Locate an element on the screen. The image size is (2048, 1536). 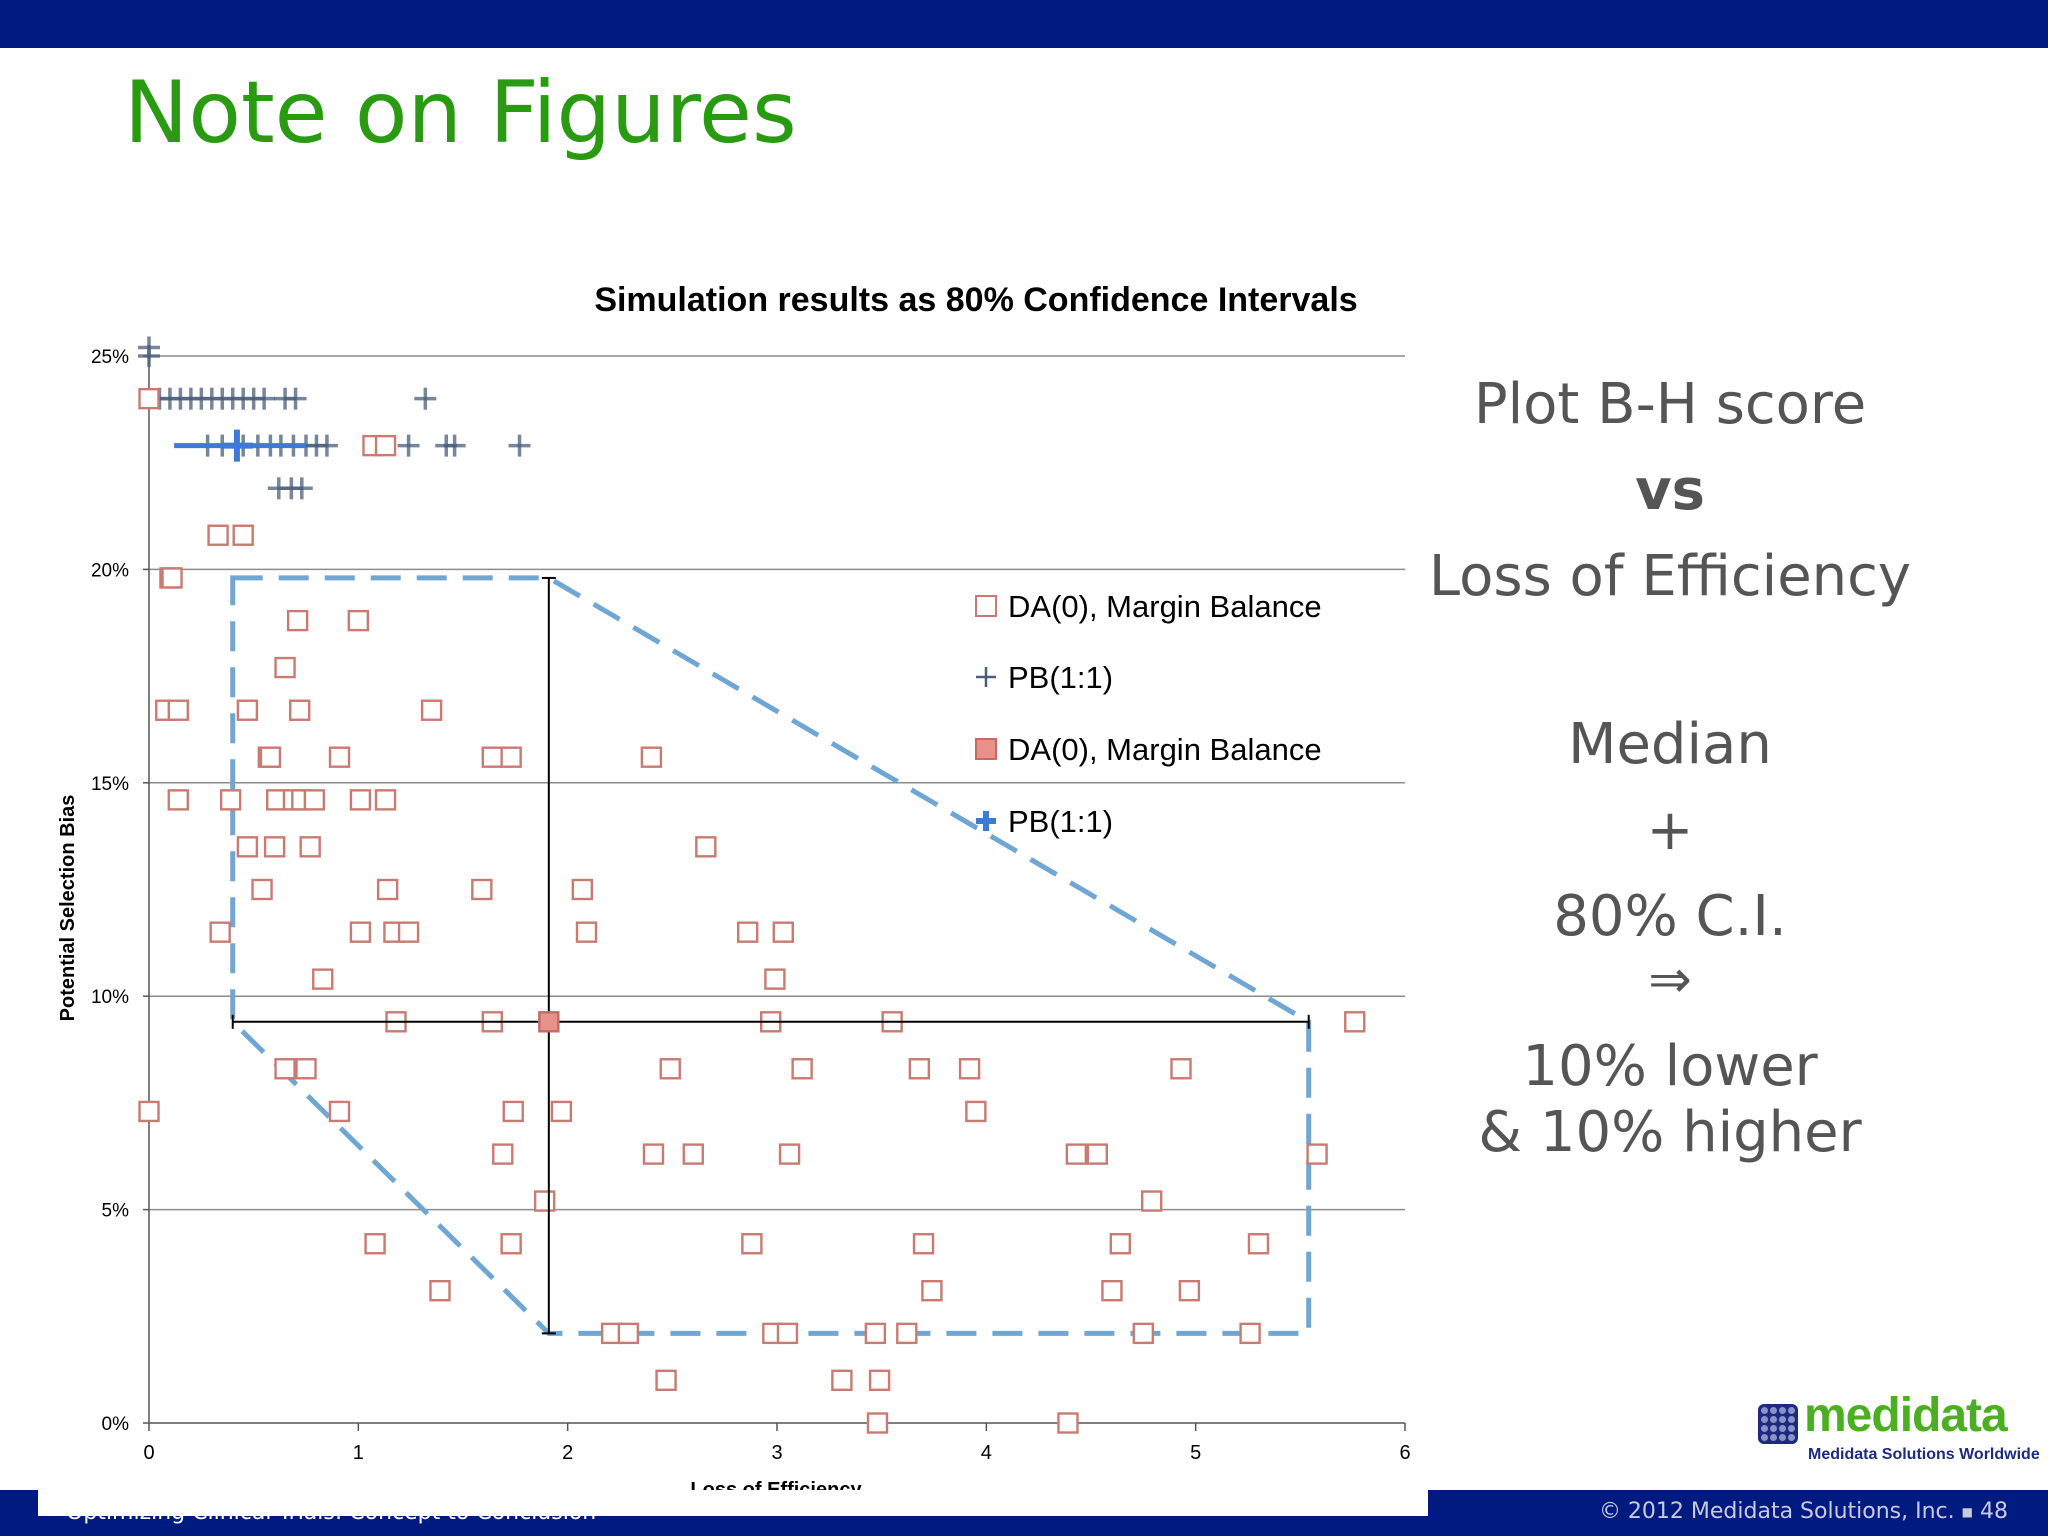
x-tick-label: 5 is located at coordinates (1195, 1453).